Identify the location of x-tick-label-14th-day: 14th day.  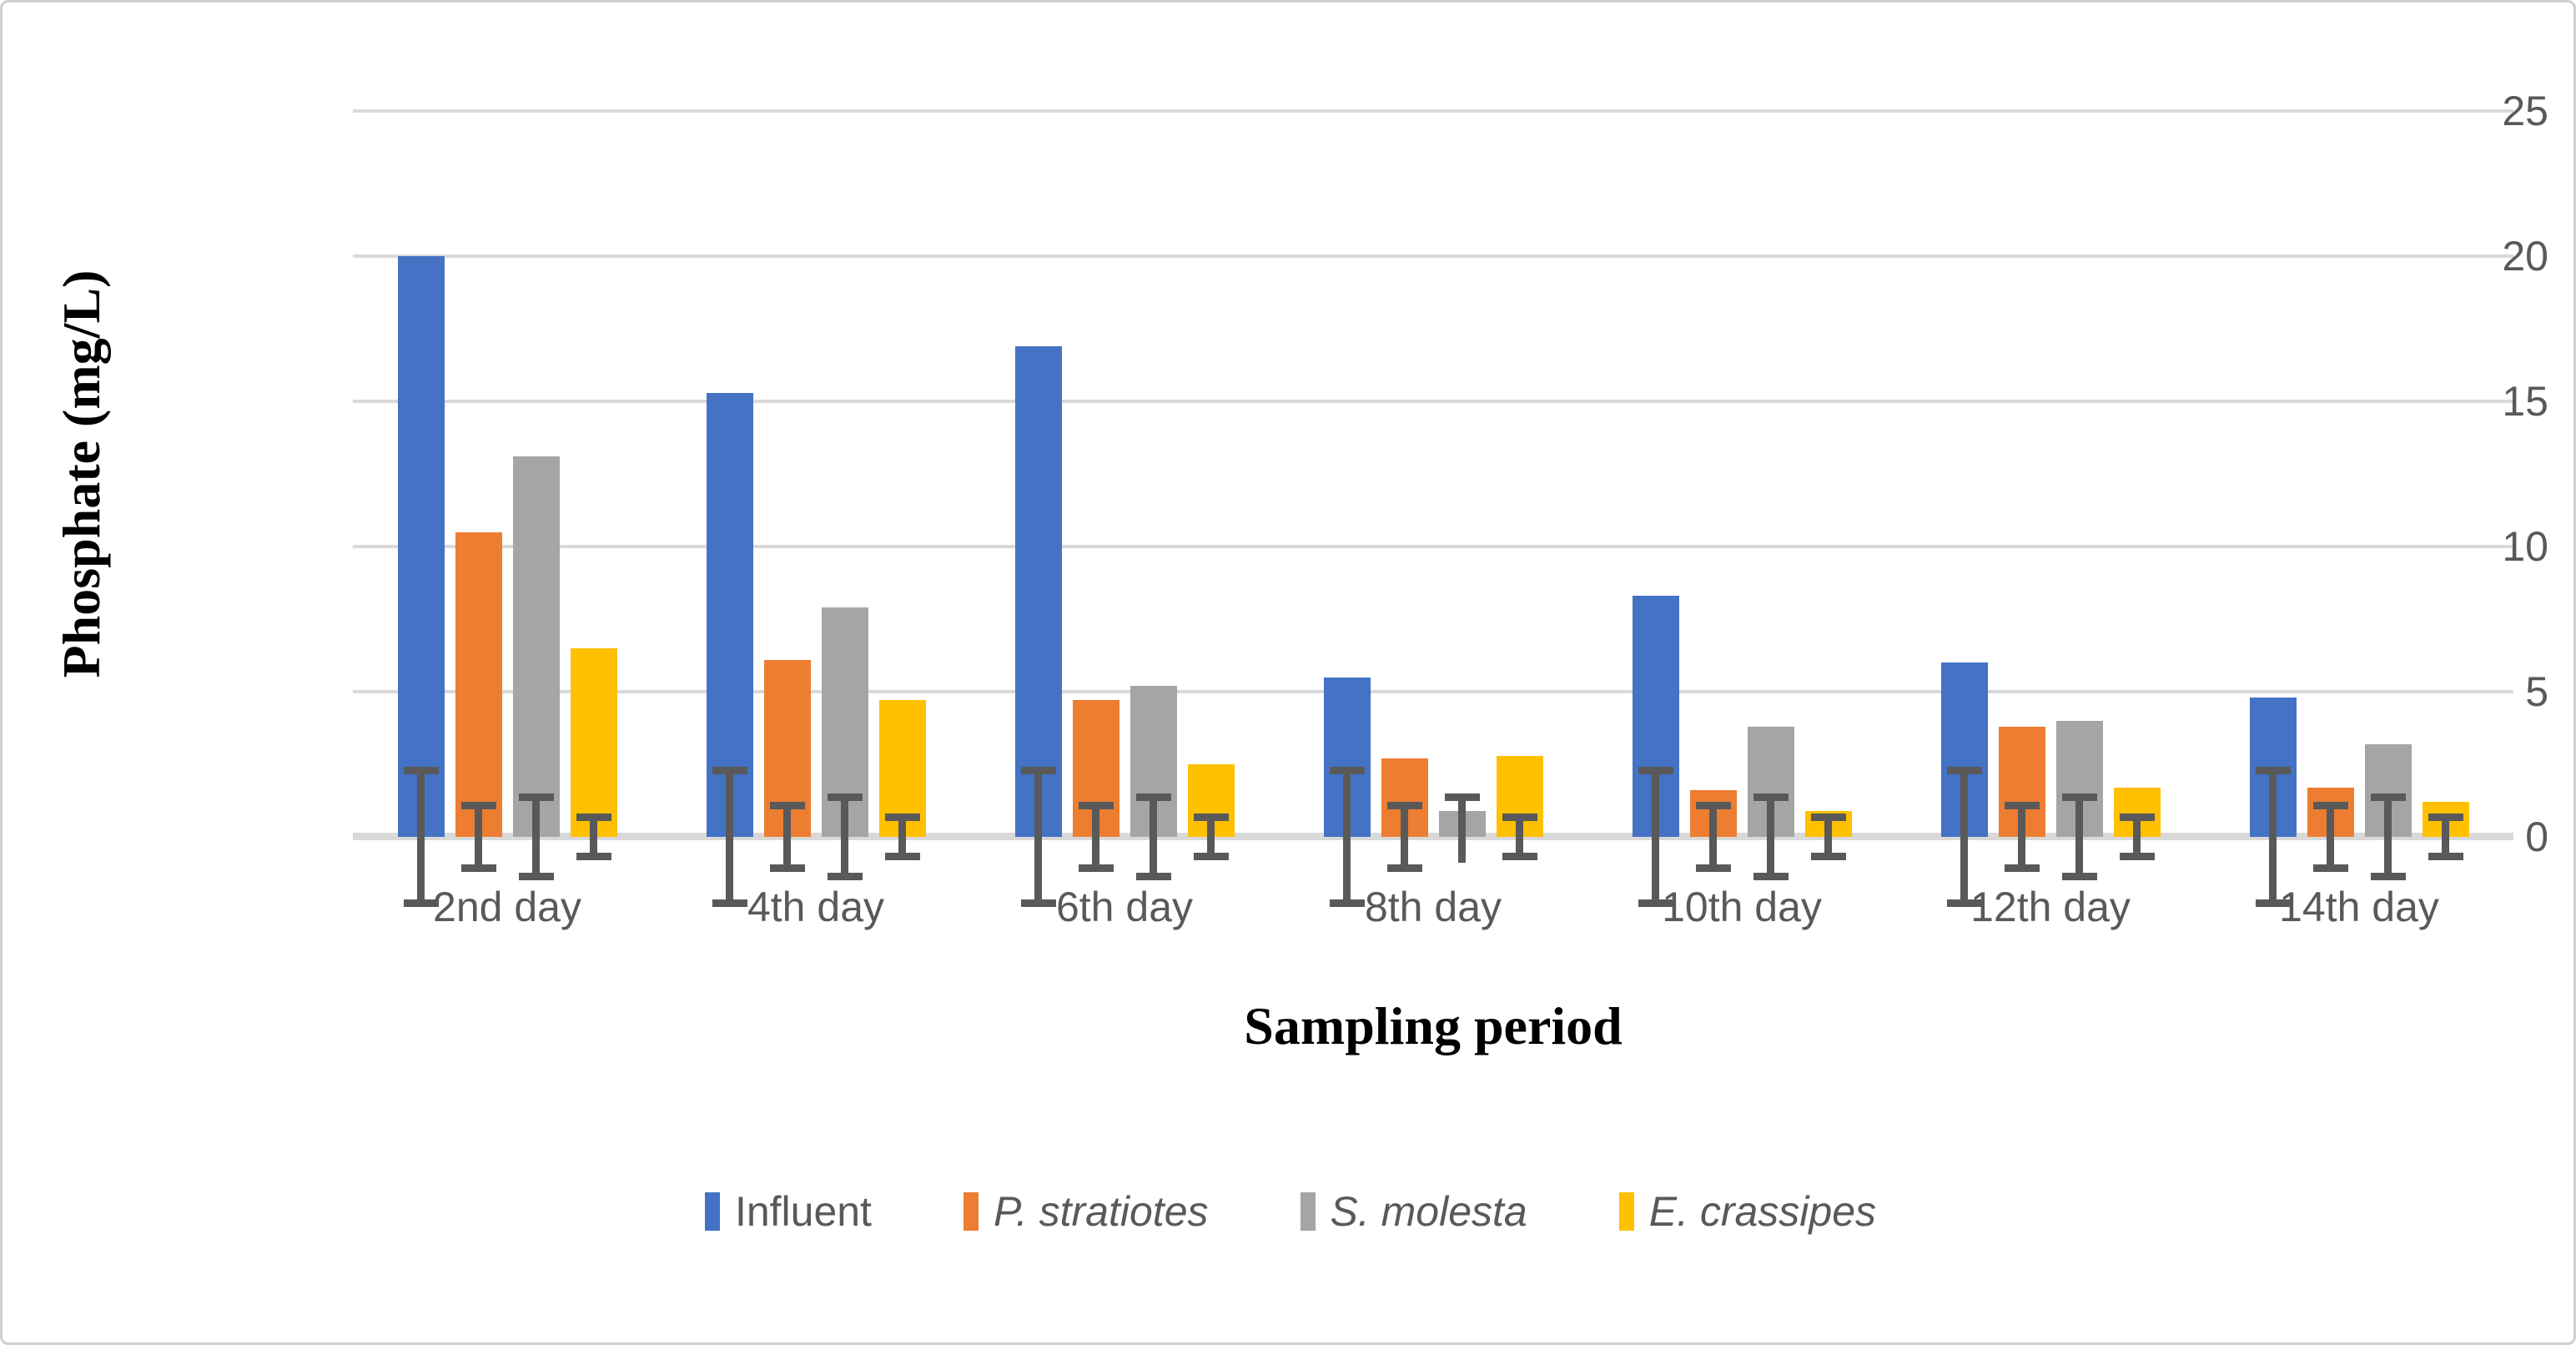
(2359, 907).